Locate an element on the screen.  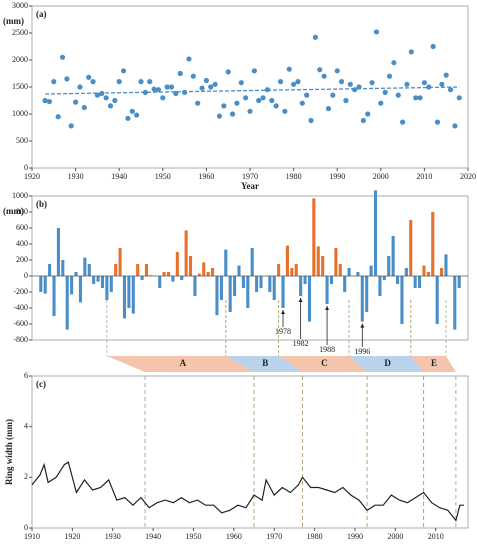
period-label: D is located at coordinates (387, 363).